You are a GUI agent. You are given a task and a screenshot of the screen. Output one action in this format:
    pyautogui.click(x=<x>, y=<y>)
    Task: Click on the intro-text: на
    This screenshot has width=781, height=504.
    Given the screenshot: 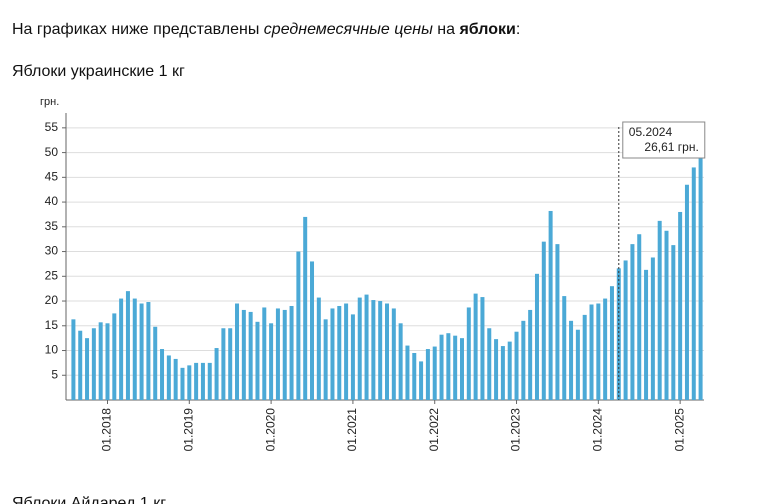 What is the action you would take?
    pyautogui.click(x=446, y=29)
    